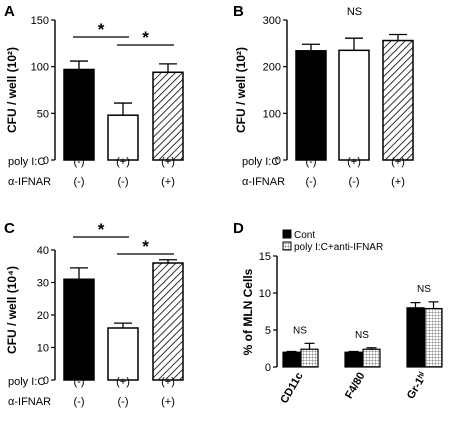 The height and width of the screenshot is (432, 454). I want to click on y-axis-label: CFU / well (10⁴), so click(12, 310).